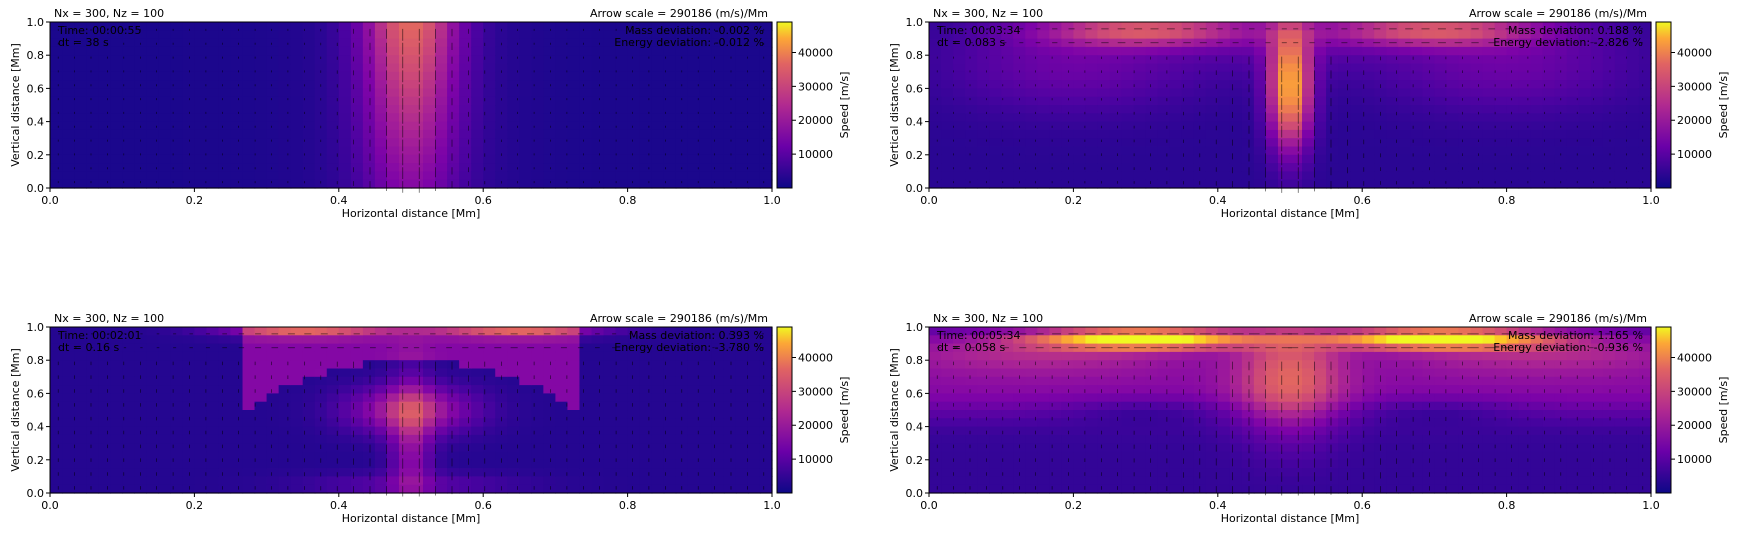 This screenshot has height=533, width=1747. Describe the element at coordinates (915, 88) in the screenshot. I see `y-tick-label: 0.6` at that location.